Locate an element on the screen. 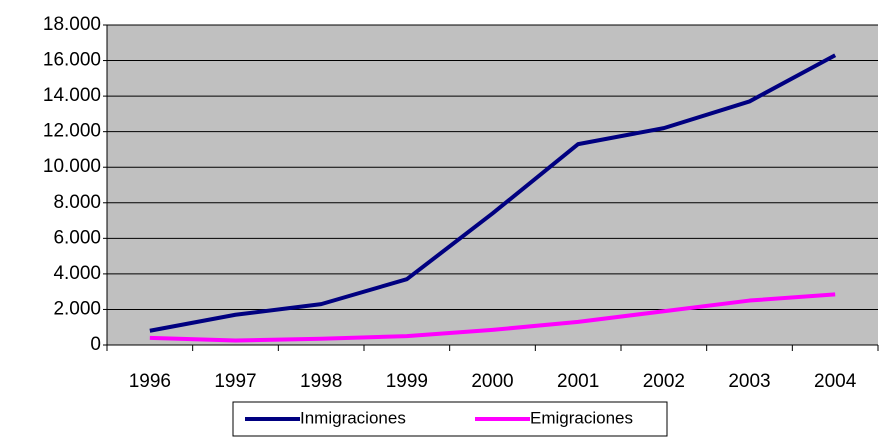 The height and width of the screenshot is (437, 879). legend-label: Emigraciones is located at coordinates (581, 417).